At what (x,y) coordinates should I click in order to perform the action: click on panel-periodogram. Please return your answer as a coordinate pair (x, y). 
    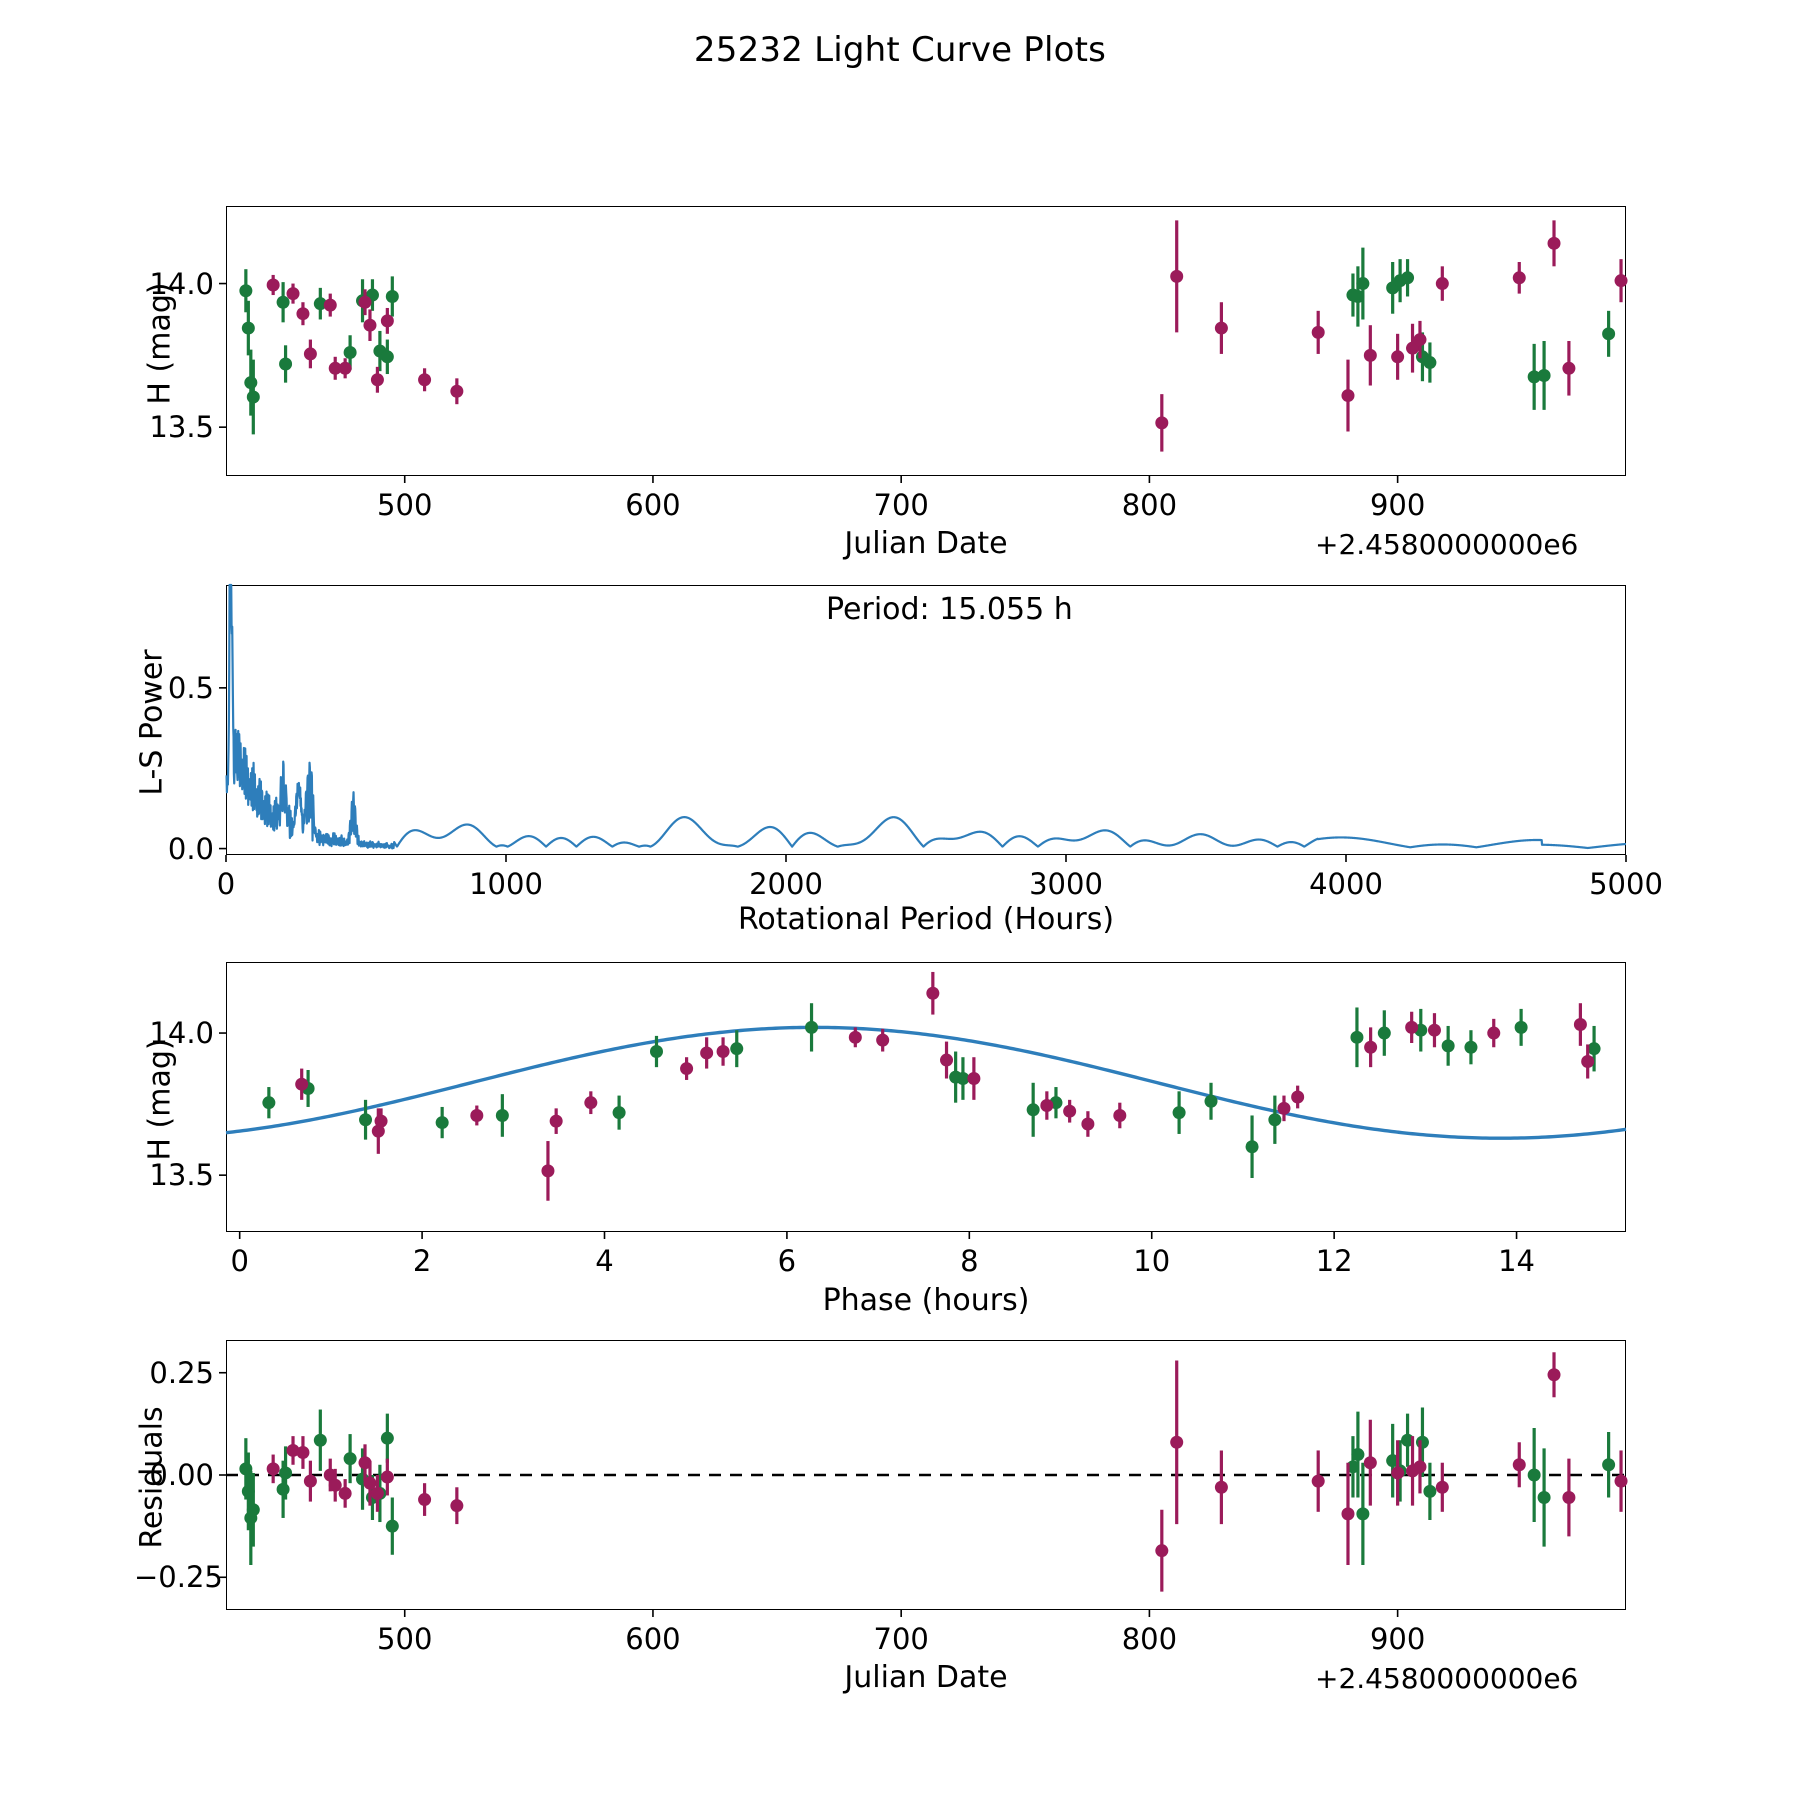
    Looking at the image, I should click on (926, 720).